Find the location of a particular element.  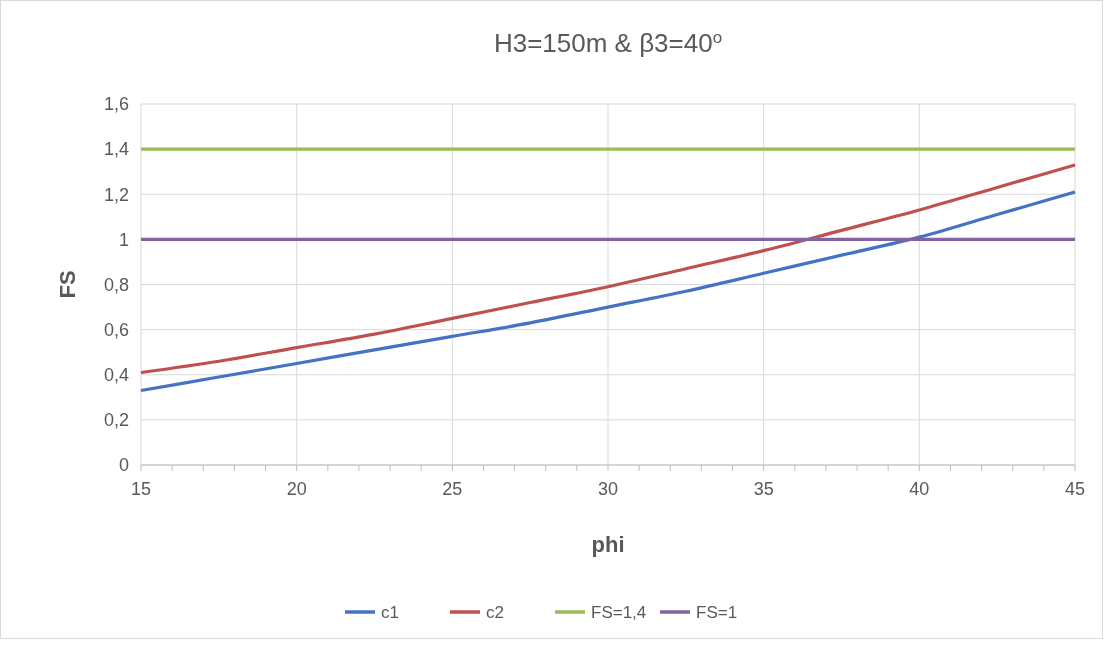

x-tick-label: 15 is located at coordinates (141, 489).